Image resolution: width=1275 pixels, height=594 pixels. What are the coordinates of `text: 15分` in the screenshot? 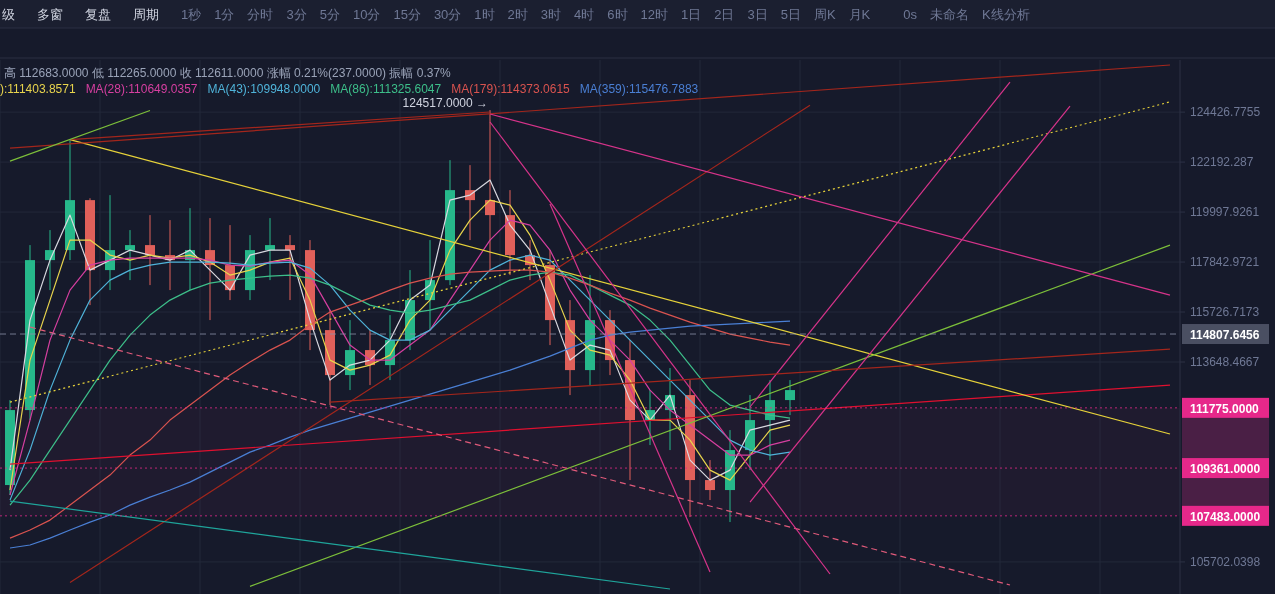 It's located at (407, 14).